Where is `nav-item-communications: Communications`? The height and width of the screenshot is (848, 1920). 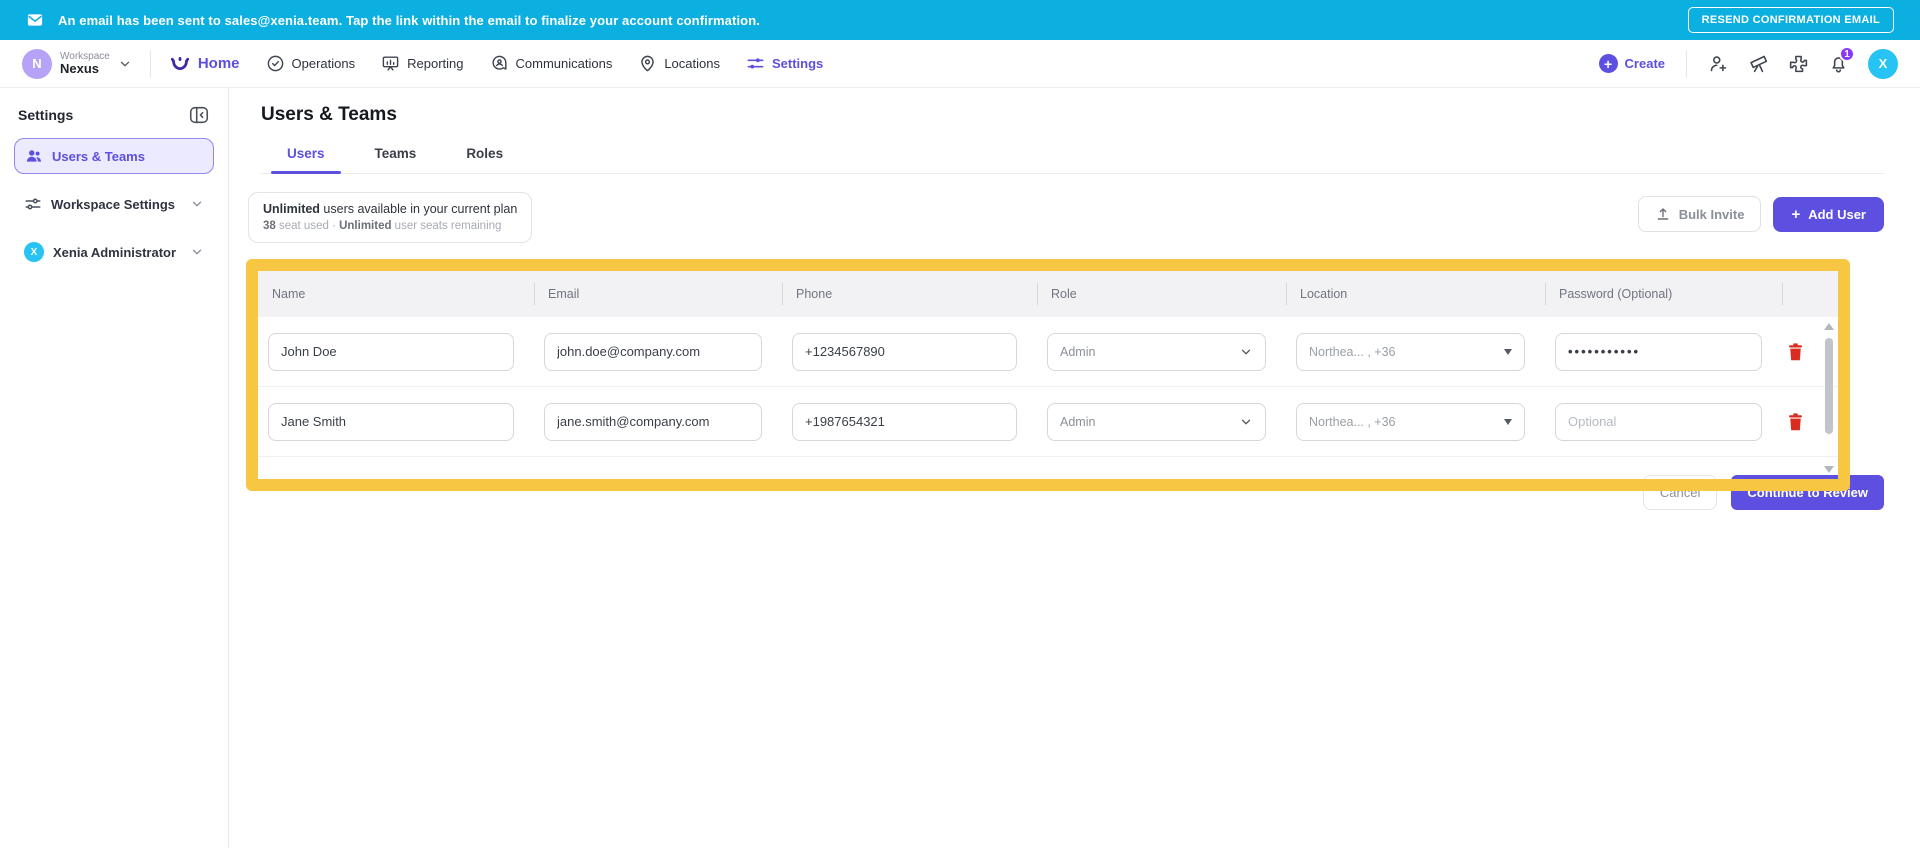 nav-item-communications: Communications is located at coordinates (551, 63).